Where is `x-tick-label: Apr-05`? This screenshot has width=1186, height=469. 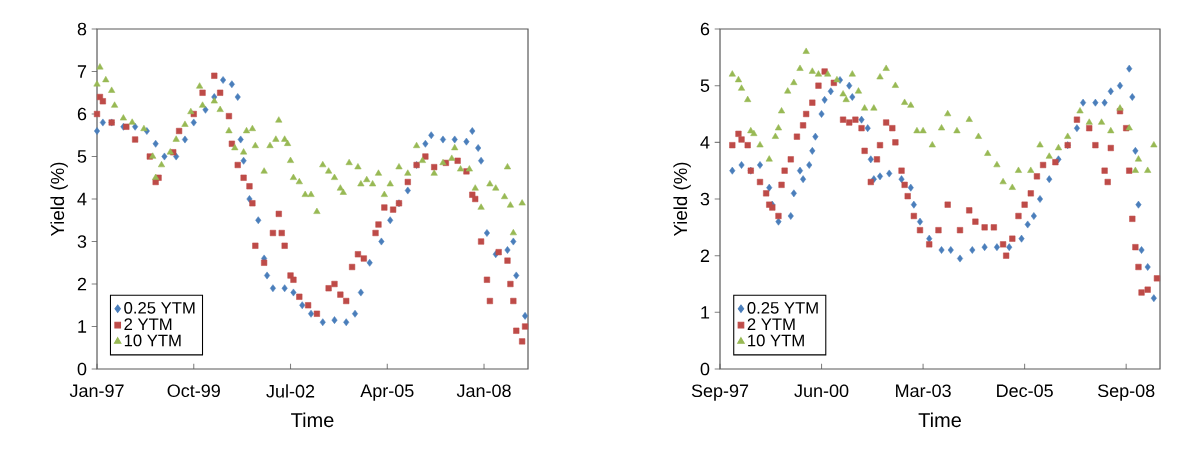
x-tick-label: Apr-05 is located at coordinates (387, 392).